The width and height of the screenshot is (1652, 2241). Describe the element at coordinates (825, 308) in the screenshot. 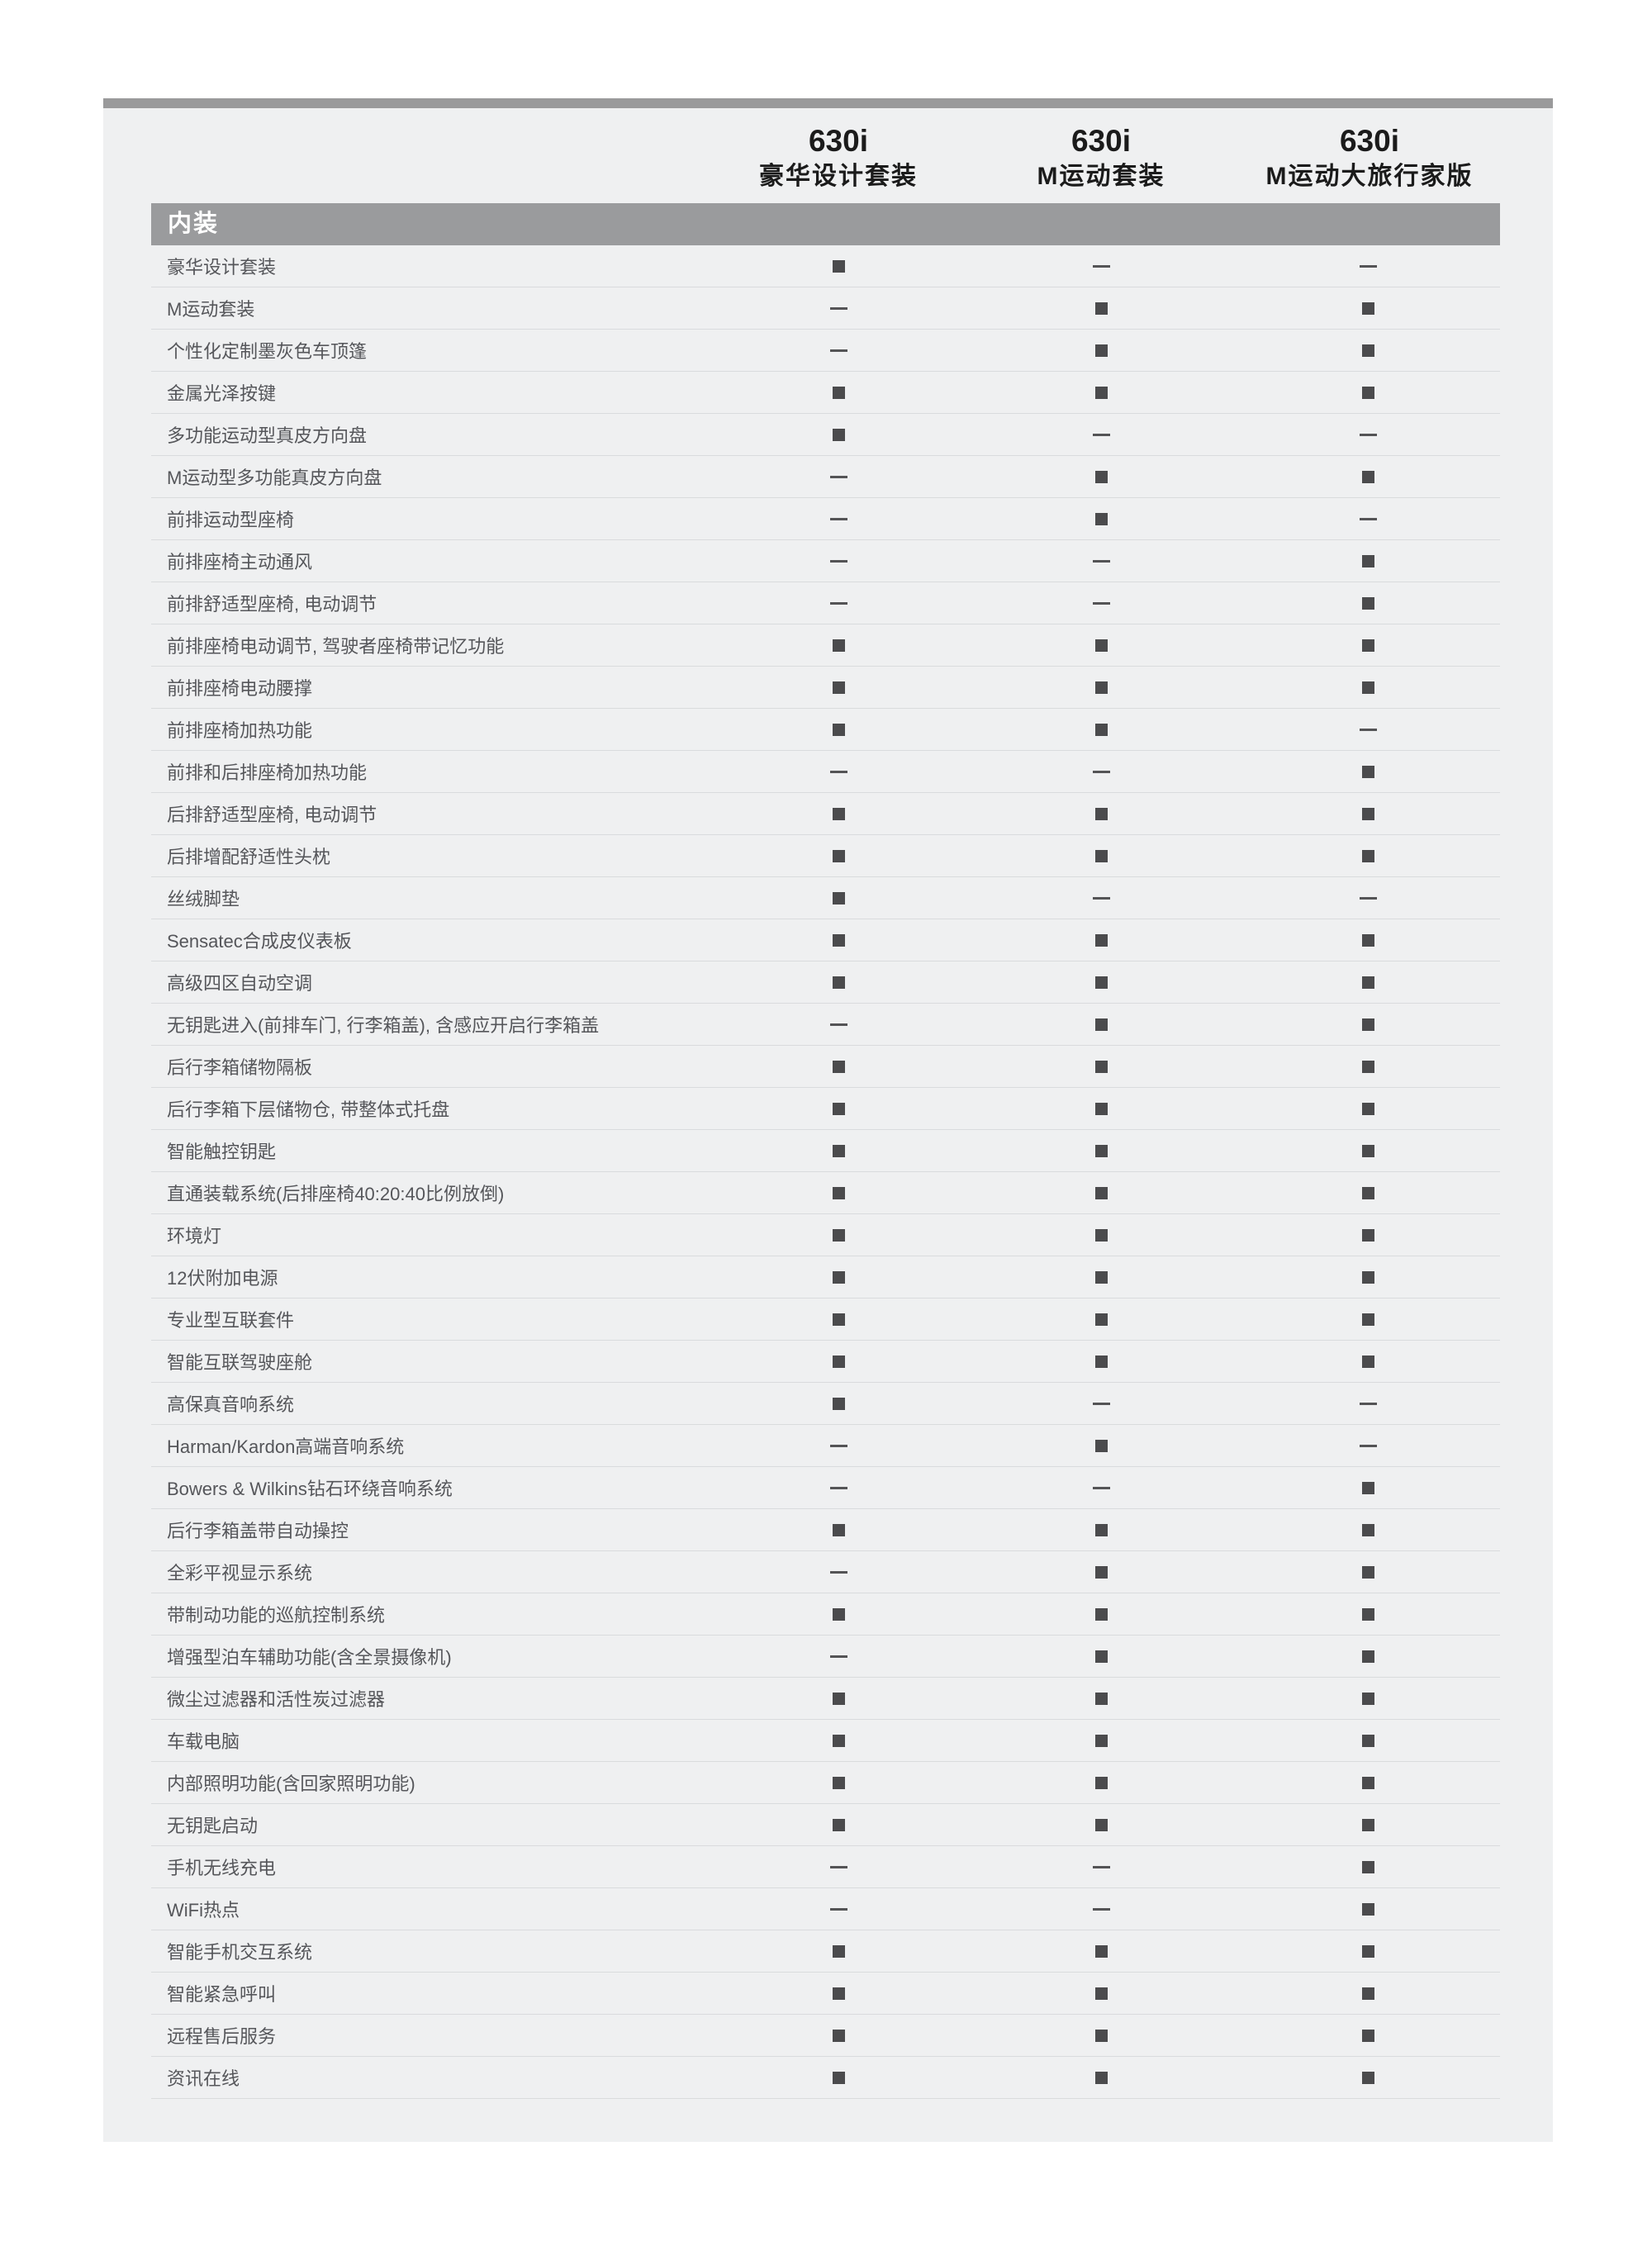

I see `table-row: M运动套装` at that location.